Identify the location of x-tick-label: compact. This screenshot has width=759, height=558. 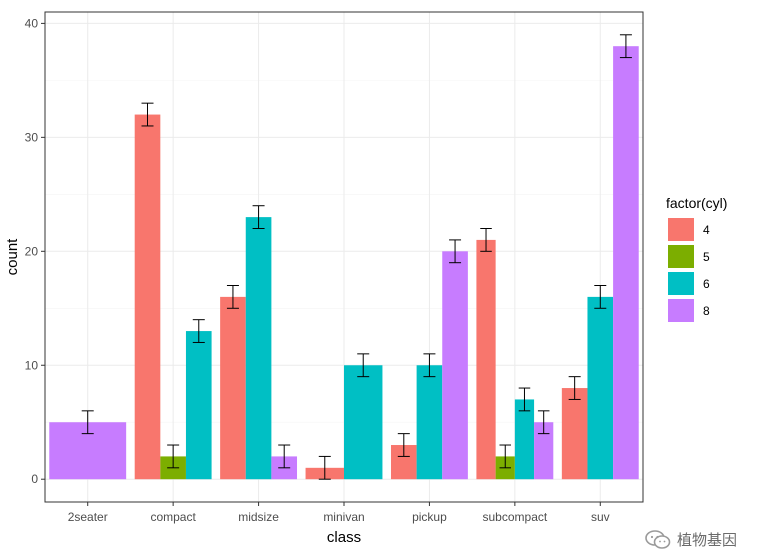
(173, 517).